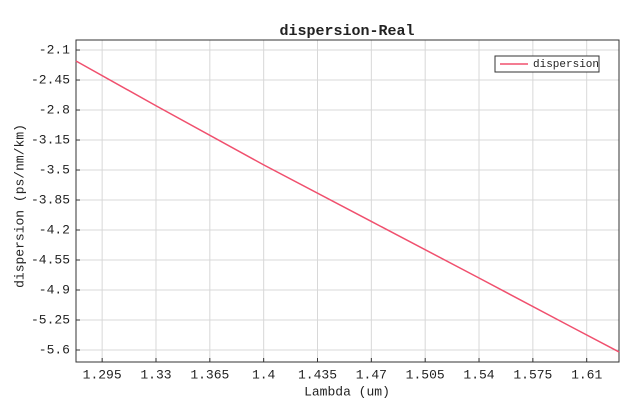 The height and width of the screenshot is (418, 640). Describe the element at coordinates (566, 65) in the screenshot. I see `legend-label: dispersion` at that location.